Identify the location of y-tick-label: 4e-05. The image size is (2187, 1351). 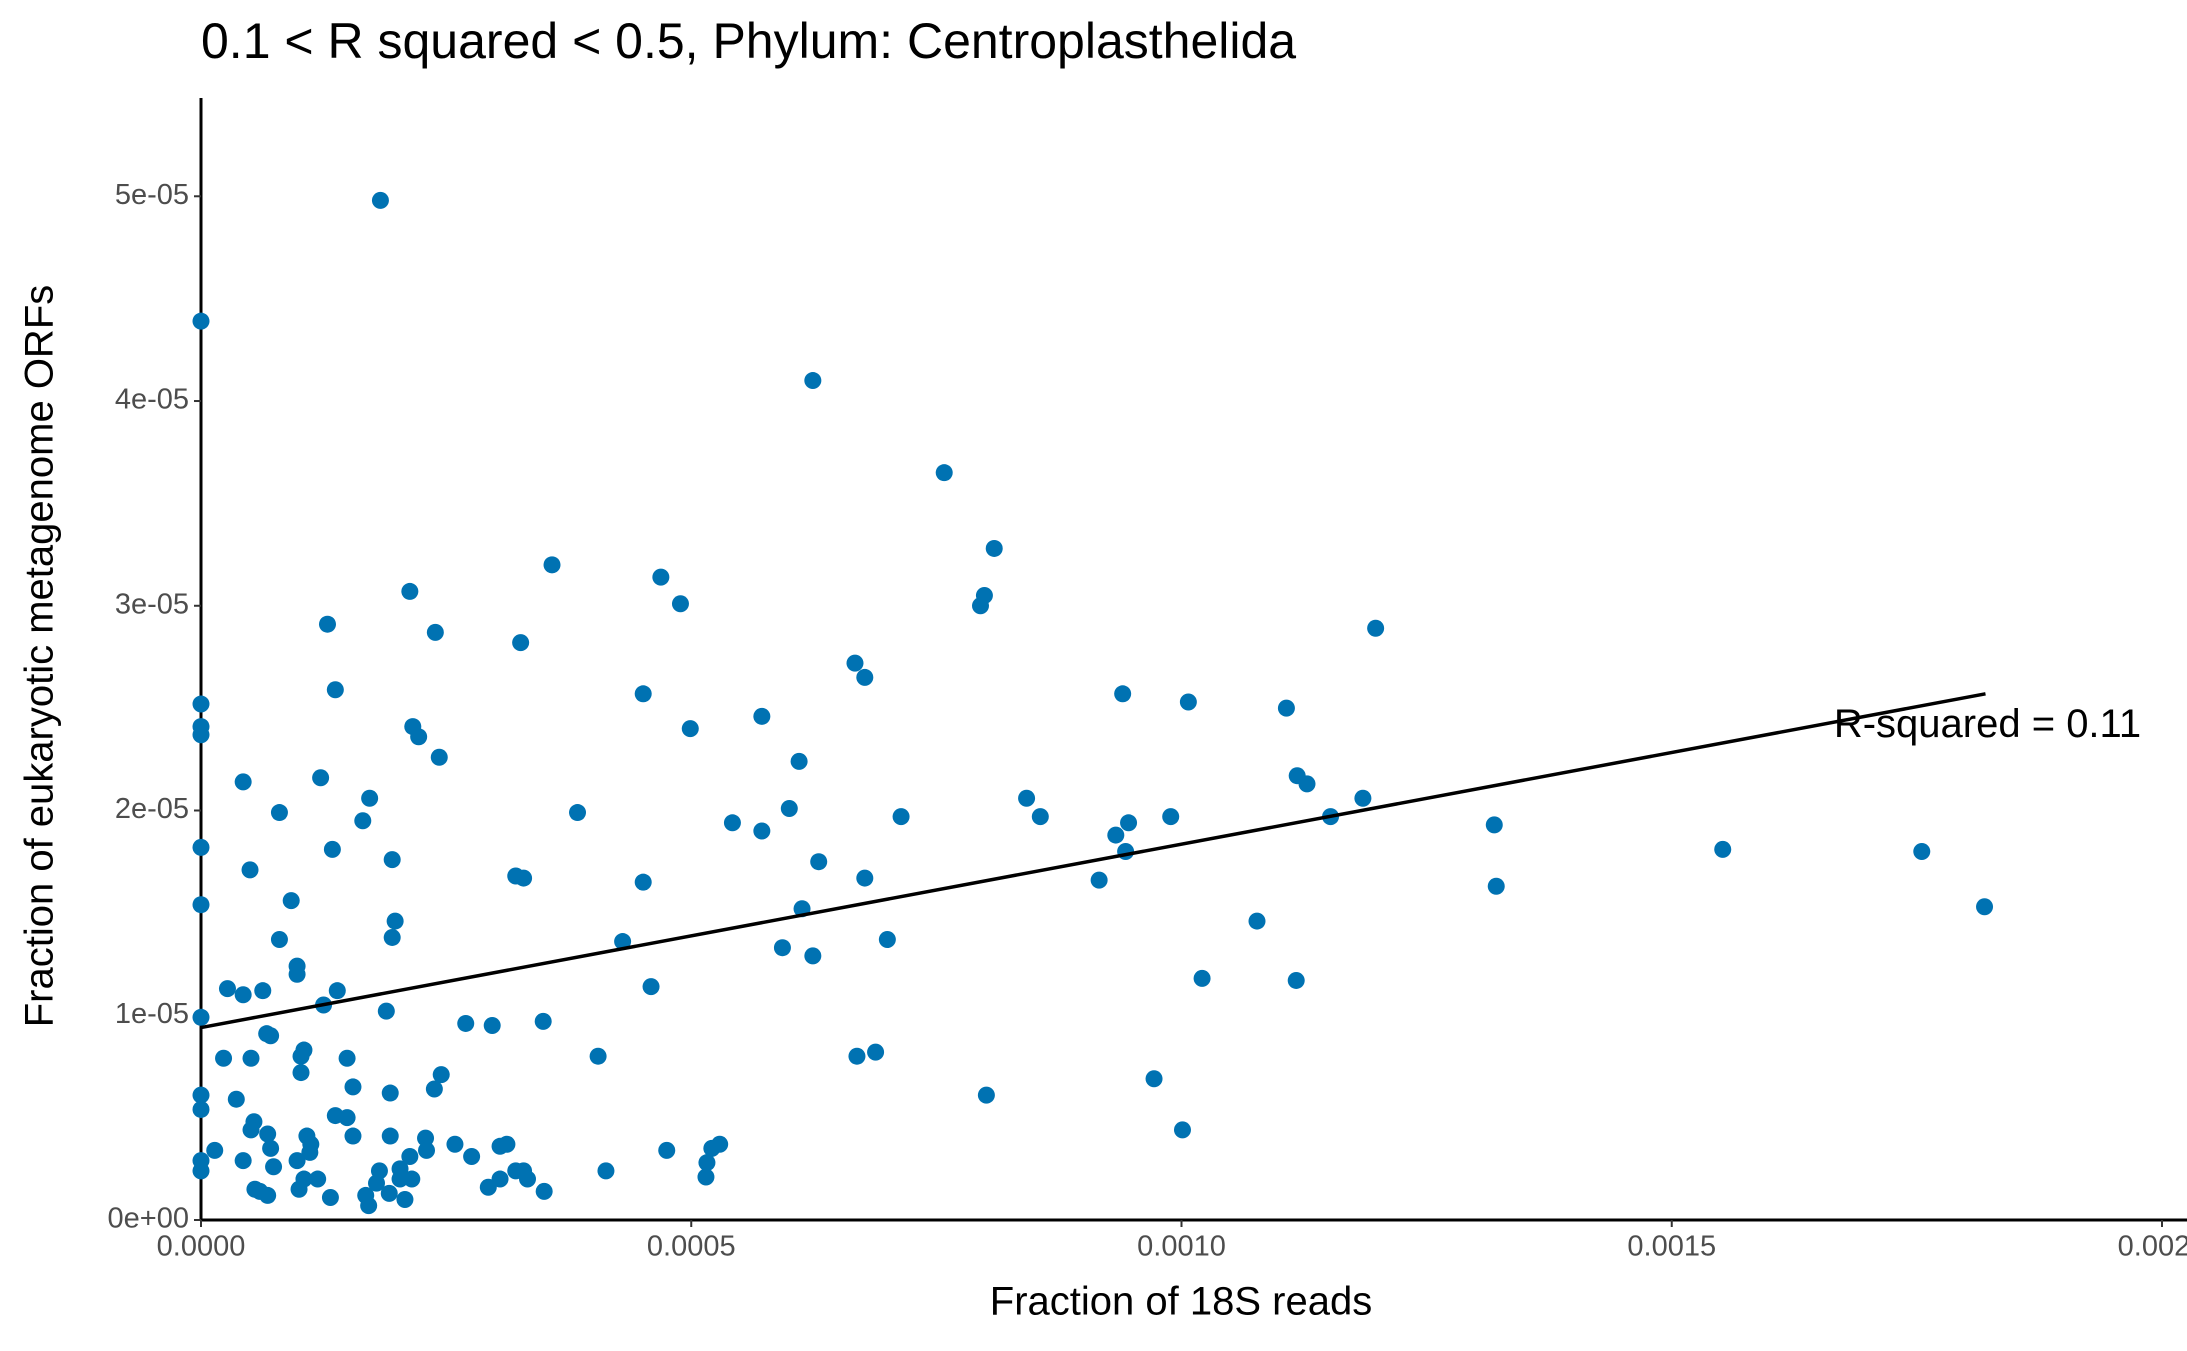
(152, 400).